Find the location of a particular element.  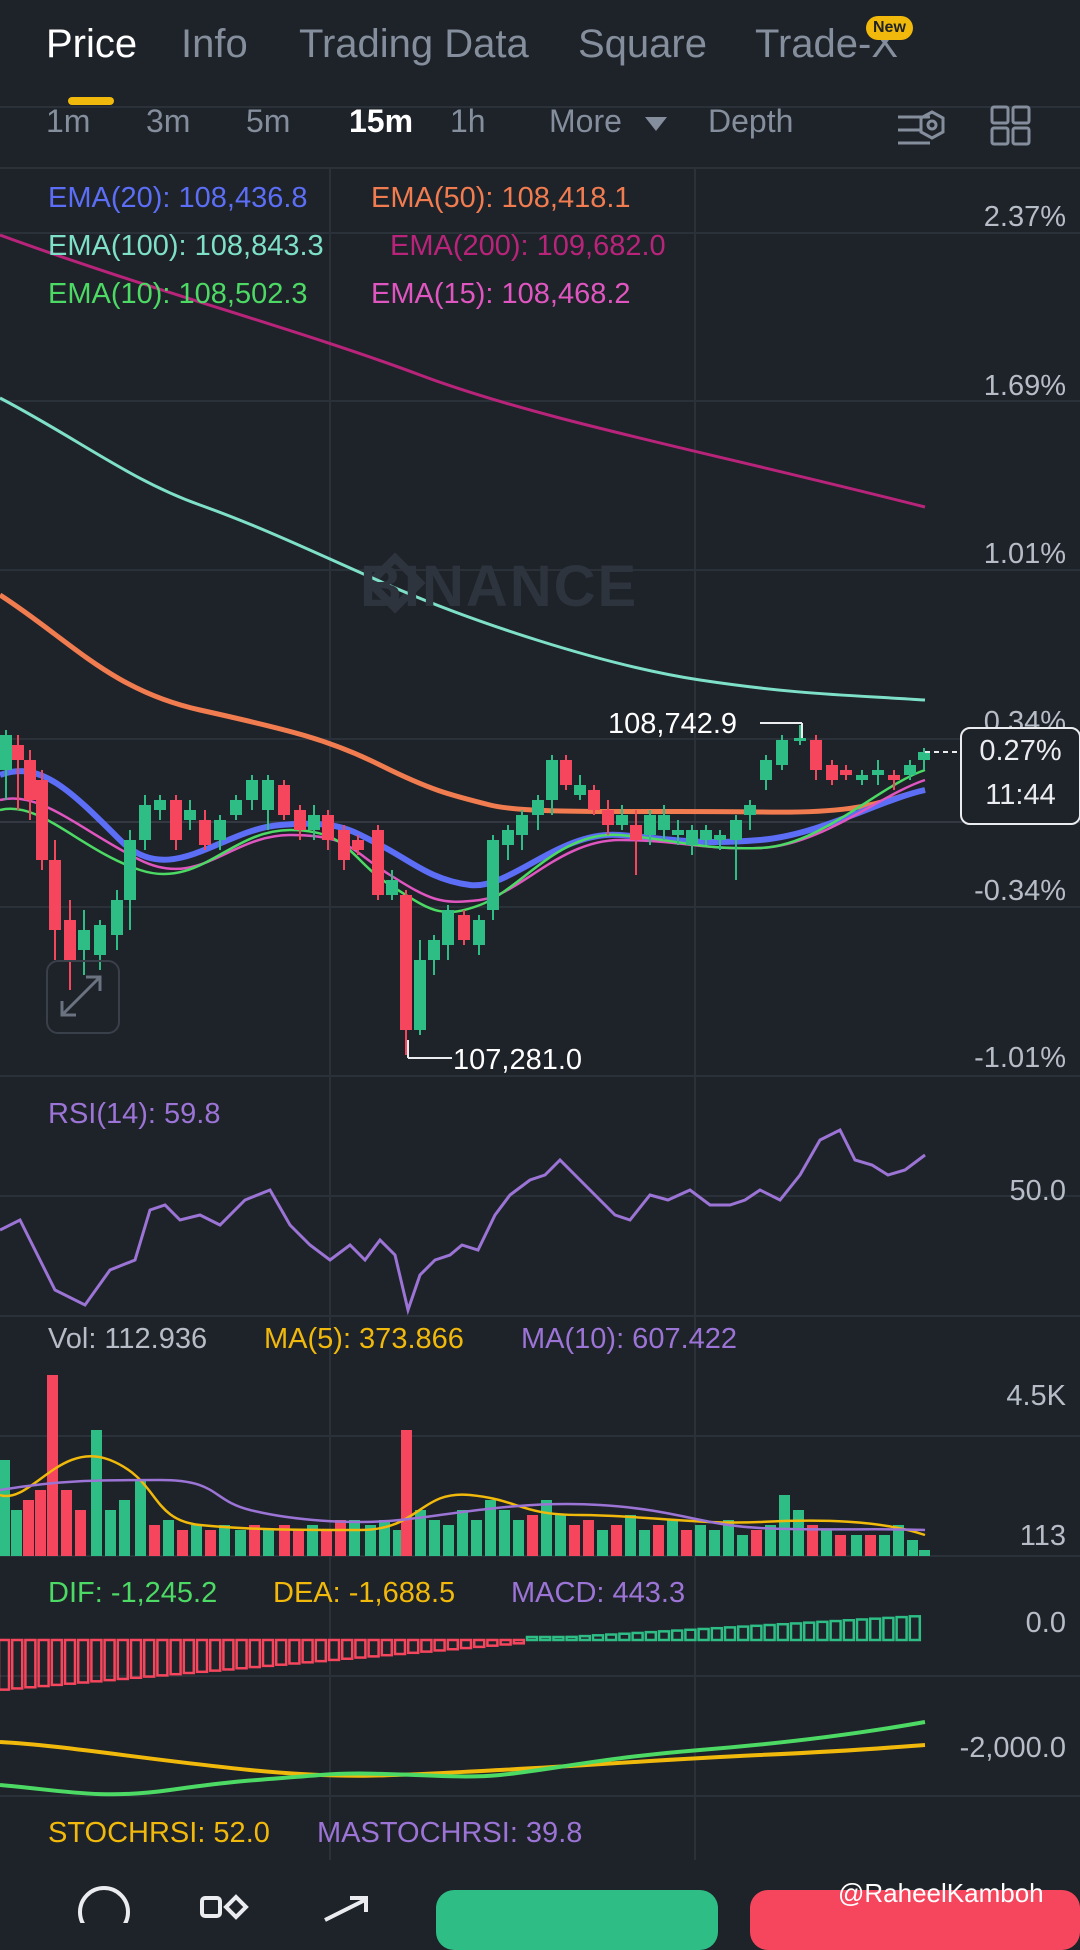

expand-chart-button is located at coordinates (83, 997).